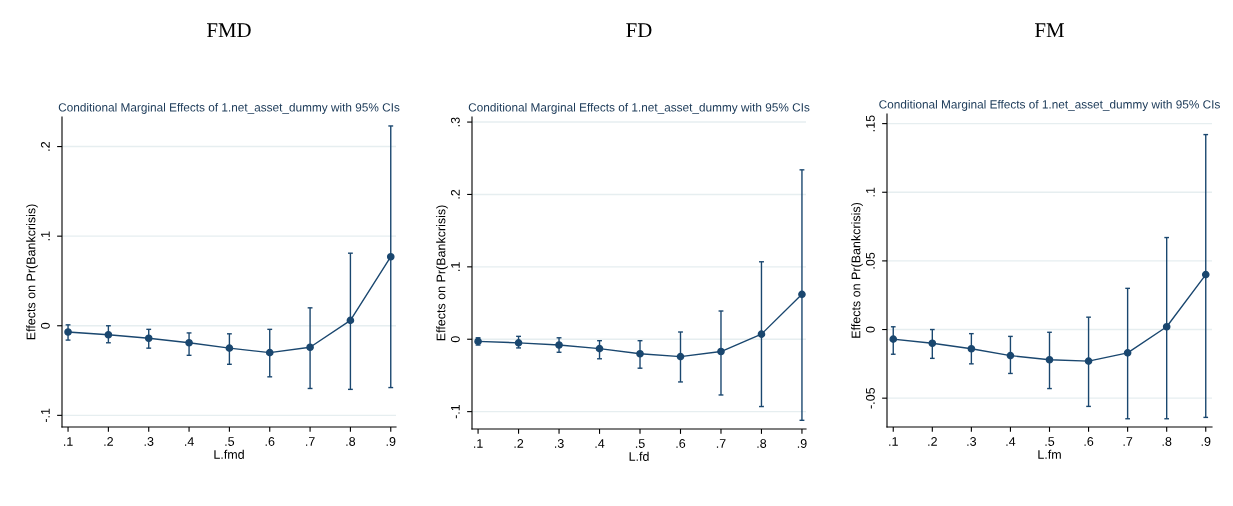 This screenshot has width=1233, height=506. Describe the element at coordinates (229, 454) in the screenshot. I see `x-axis-title: L.fmd` at that location.